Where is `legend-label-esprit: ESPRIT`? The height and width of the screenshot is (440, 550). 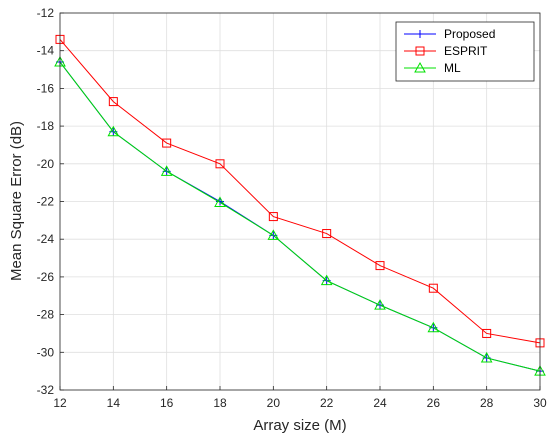
legend-label-esprit: ESPRIT is located at coordinates (466, 51).